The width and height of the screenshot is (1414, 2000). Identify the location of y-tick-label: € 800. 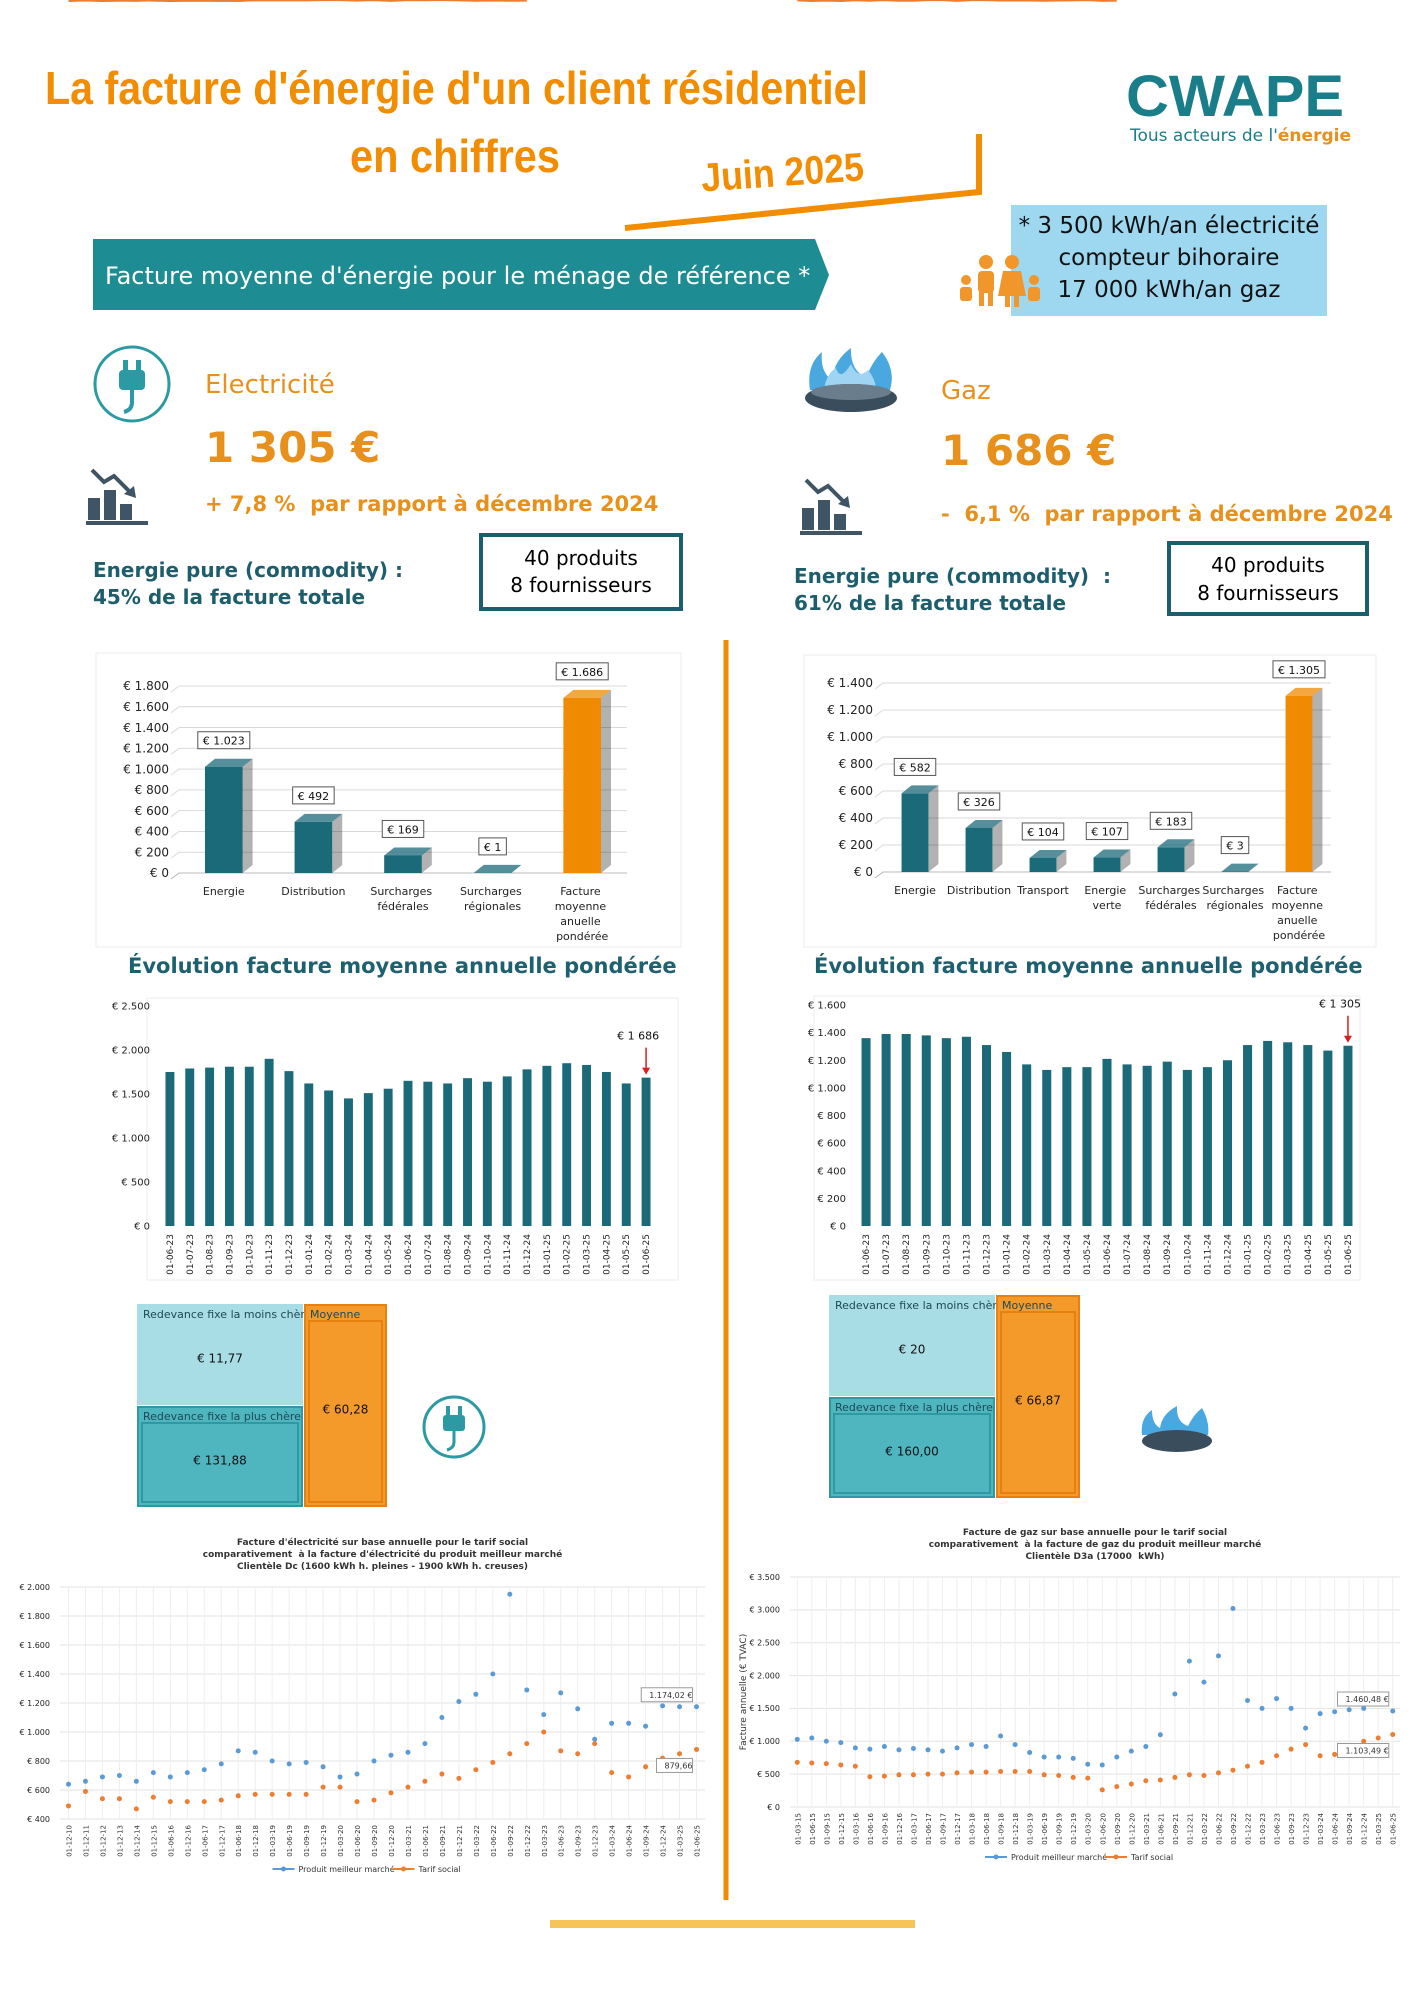
(856, 764).